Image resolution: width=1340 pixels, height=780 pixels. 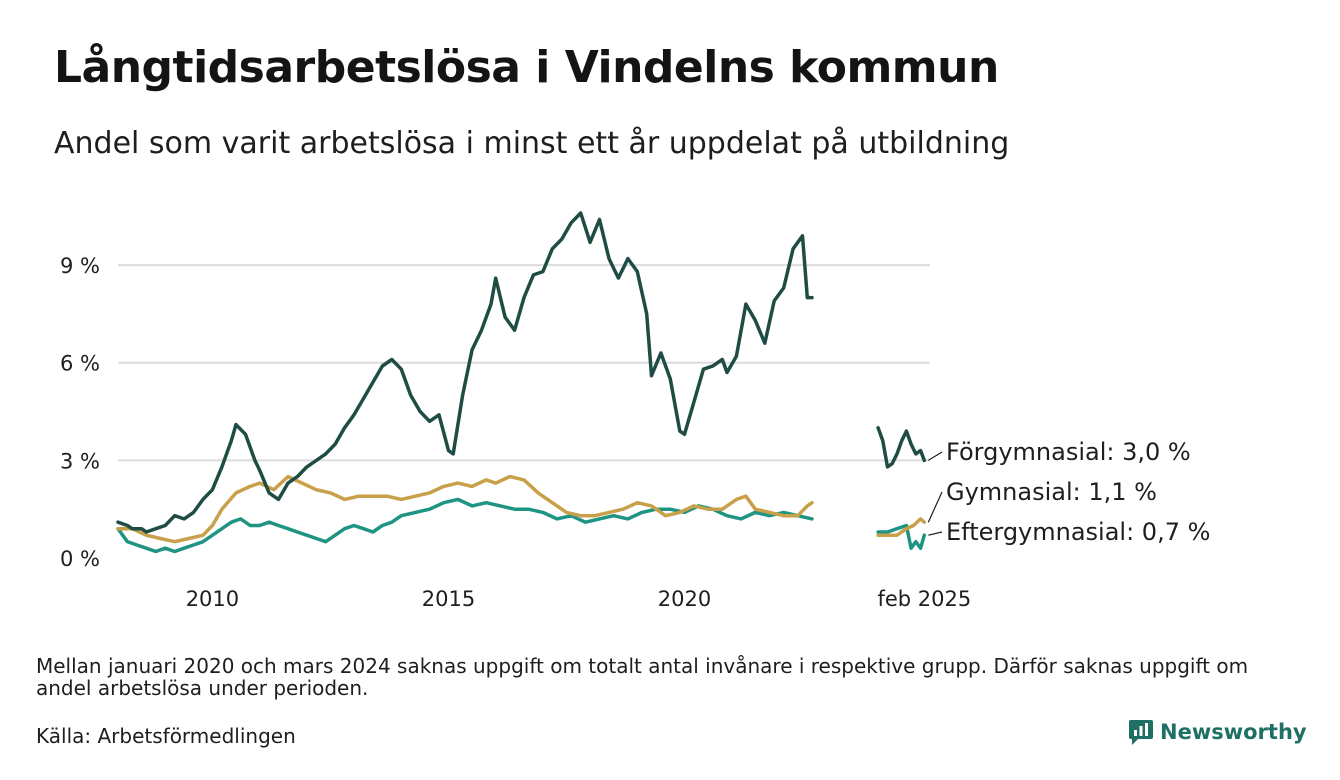 What do you see at coordinates (1141, 732) in the screenshot?
I see `newsworthy-logo-icon` at bounding box center [1141, 732].